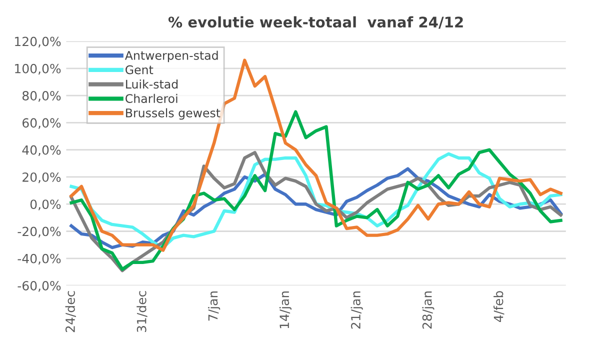  I want to click on x-tick-label: 14/jan, so click(285, 309).